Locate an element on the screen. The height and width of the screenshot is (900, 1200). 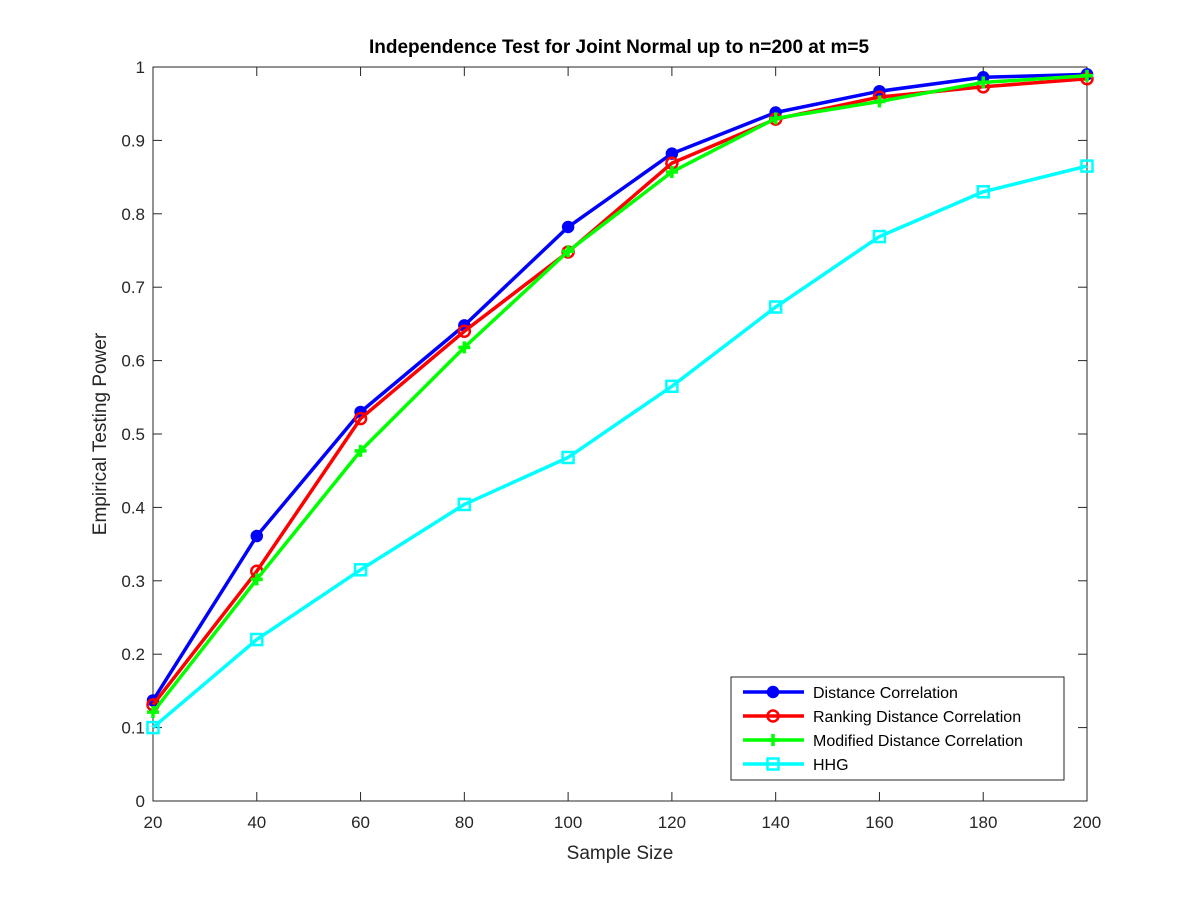
y-axis-label: Empirical Testing Power is located at coordinates (100, 433).